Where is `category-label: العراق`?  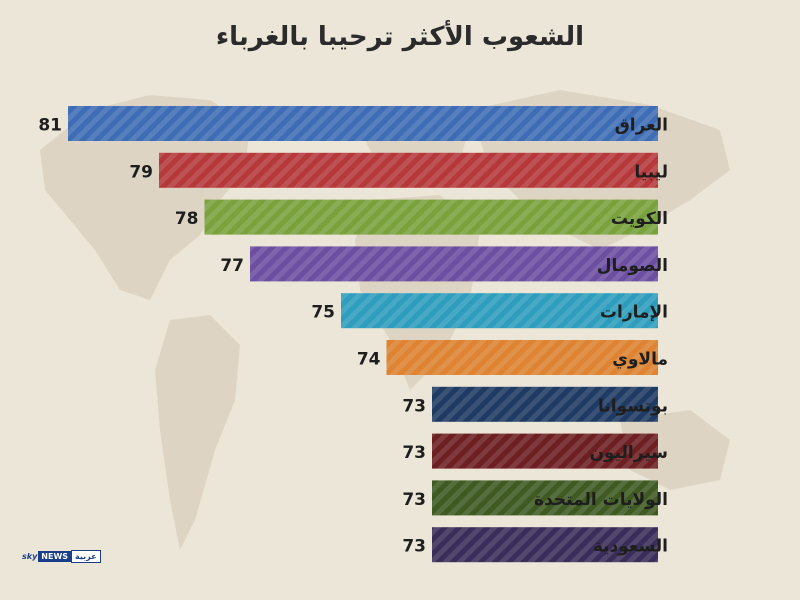 category-label: العراق is located at coordinates (641, 126).